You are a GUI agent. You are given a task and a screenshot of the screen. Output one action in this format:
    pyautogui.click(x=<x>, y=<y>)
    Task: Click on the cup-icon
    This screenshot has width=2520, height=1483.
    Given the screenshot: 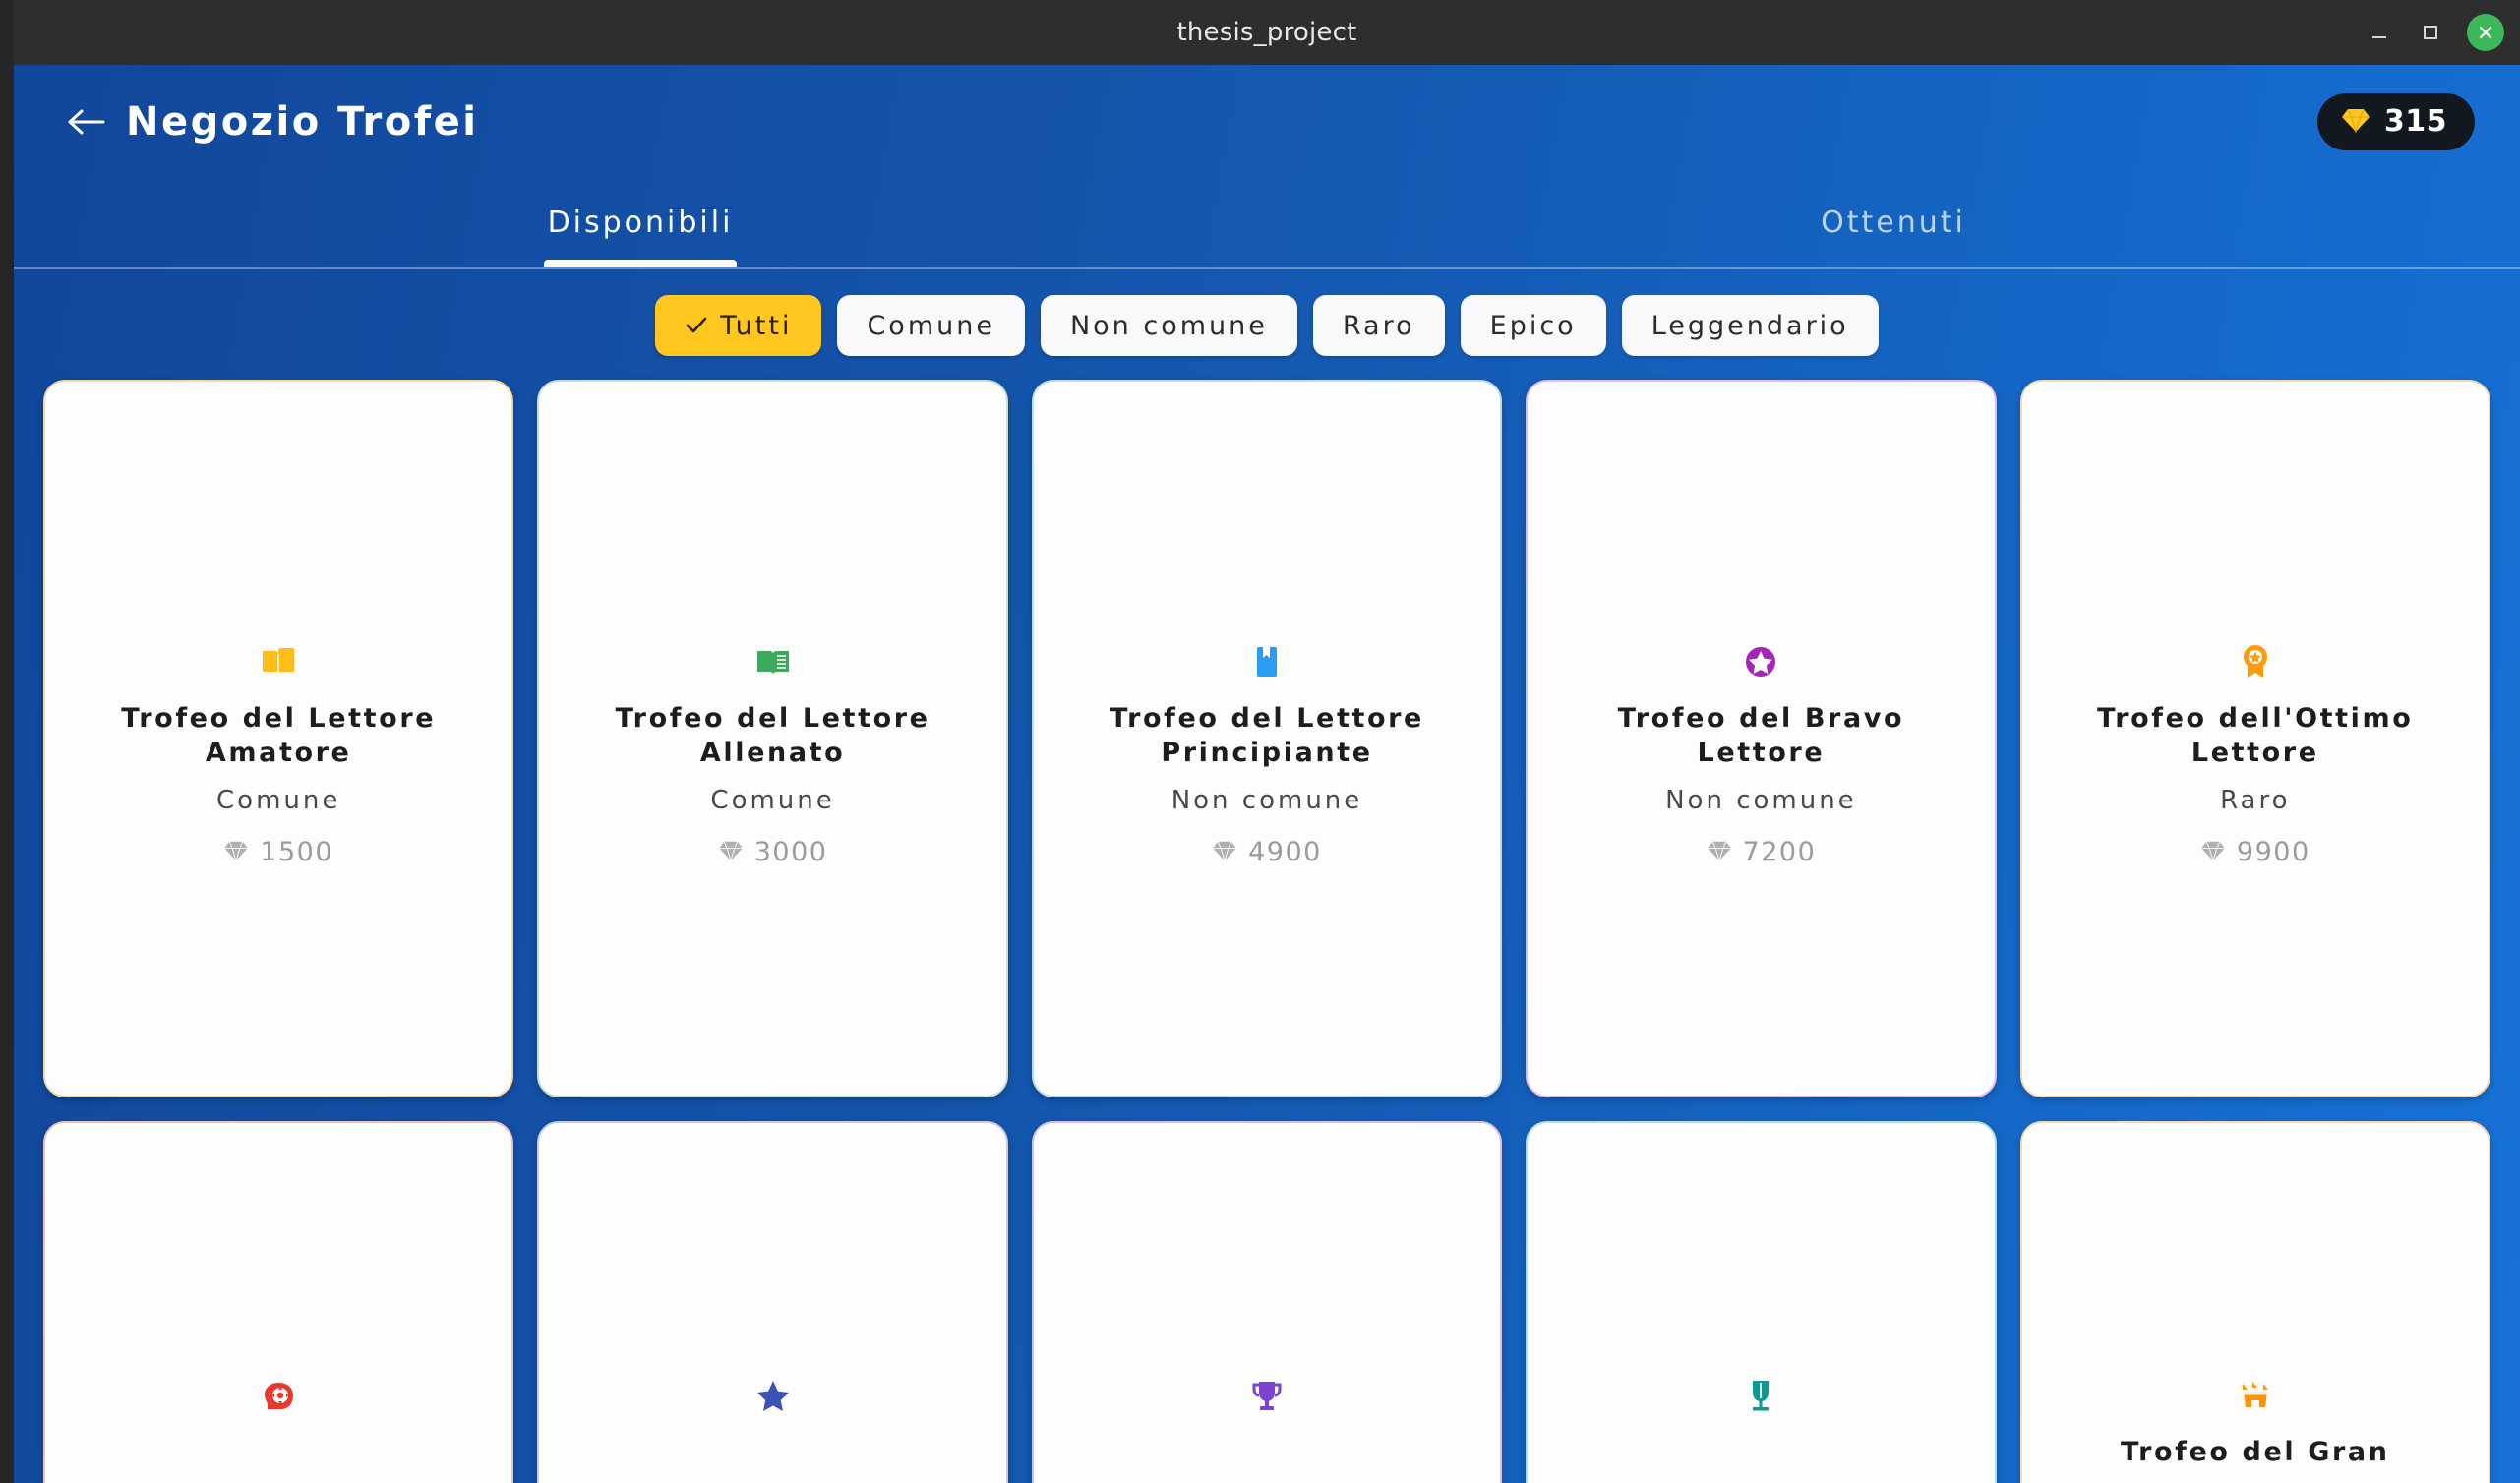 What is the action you would take?
    pyautogui.click(x=1760, y=1395)
    